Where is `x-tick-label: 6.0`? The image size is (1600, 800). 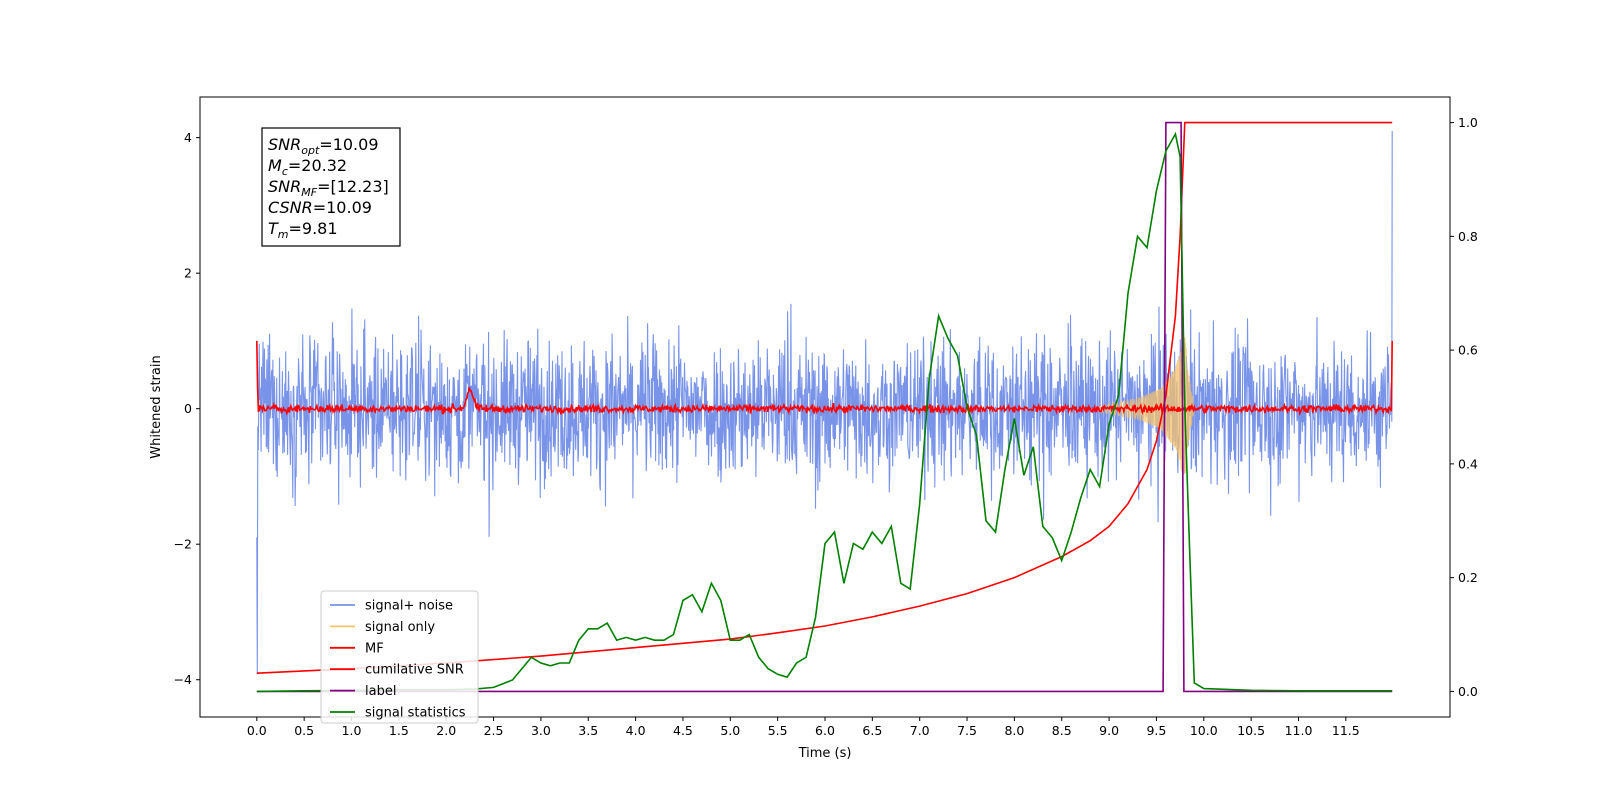
x-tick-label: 6.0 is located at coordinates (825, 730).